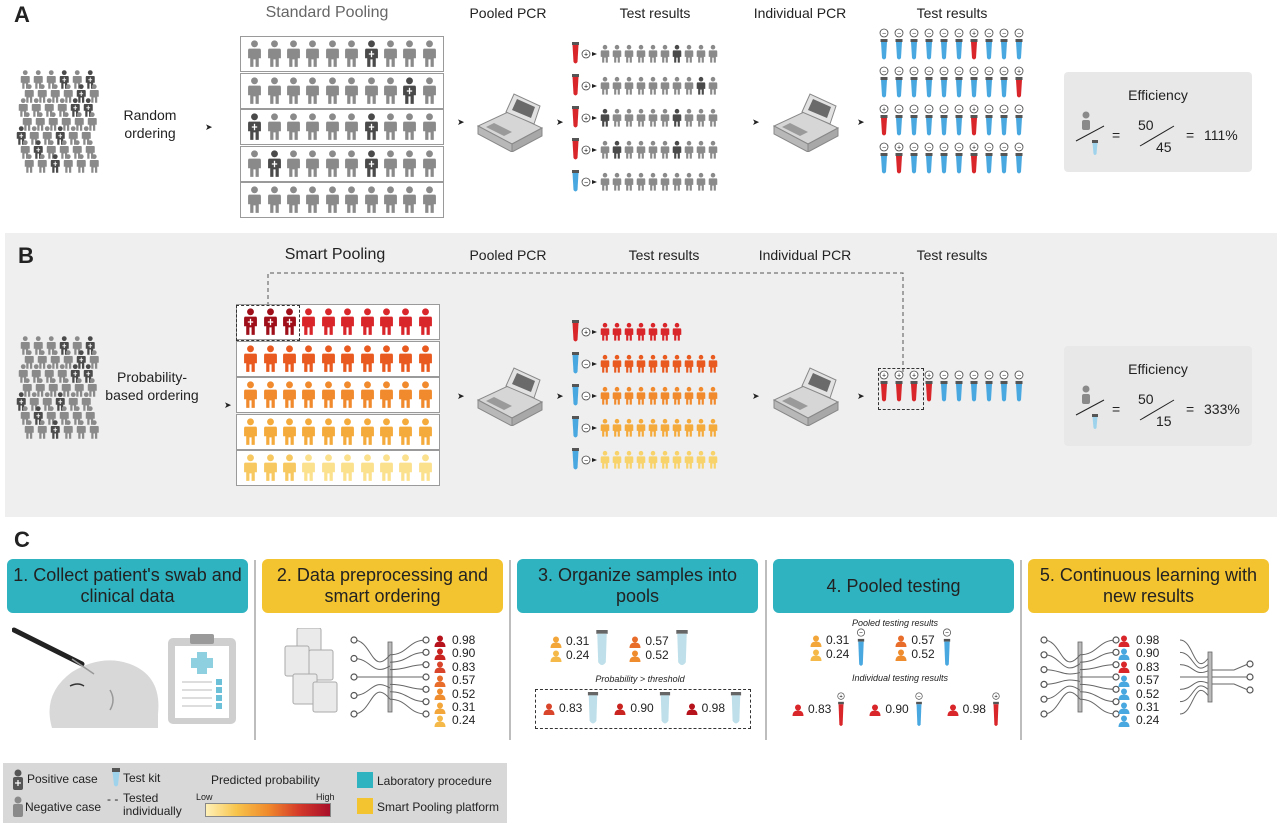 This screenshot has width=1280, height=827. I want to click on individual-sample: 0.90, so click(642, 709).